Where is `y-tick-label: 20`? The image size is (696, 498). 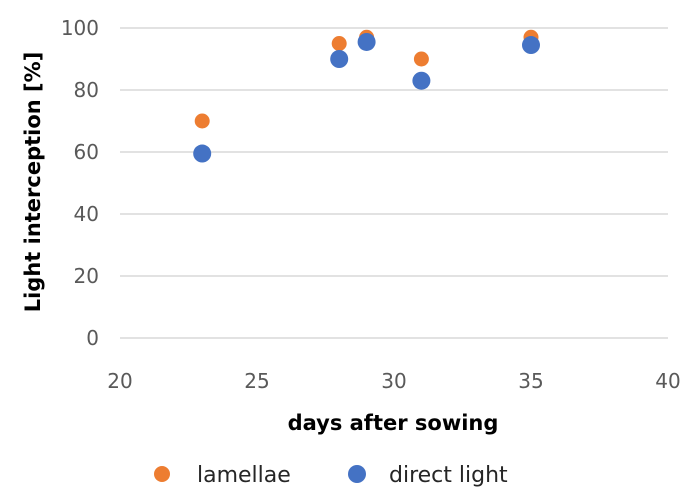 y-tick-label: 20 is located at coordinates (86, 276).